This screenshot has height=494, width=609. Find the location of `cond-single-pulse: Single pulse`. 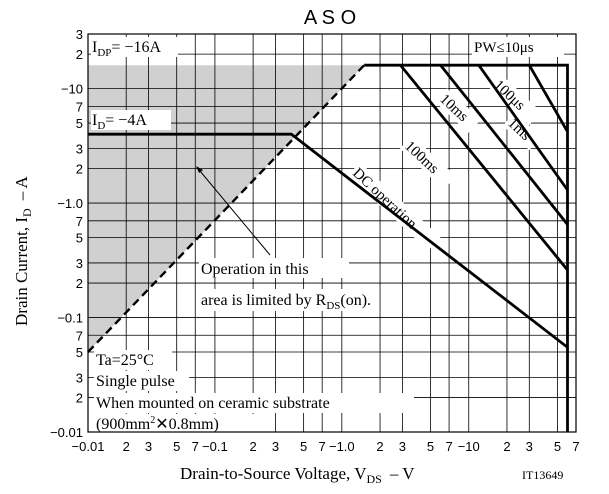

cond-single-pulse: Single pulse is located at coordinates (135, 381).